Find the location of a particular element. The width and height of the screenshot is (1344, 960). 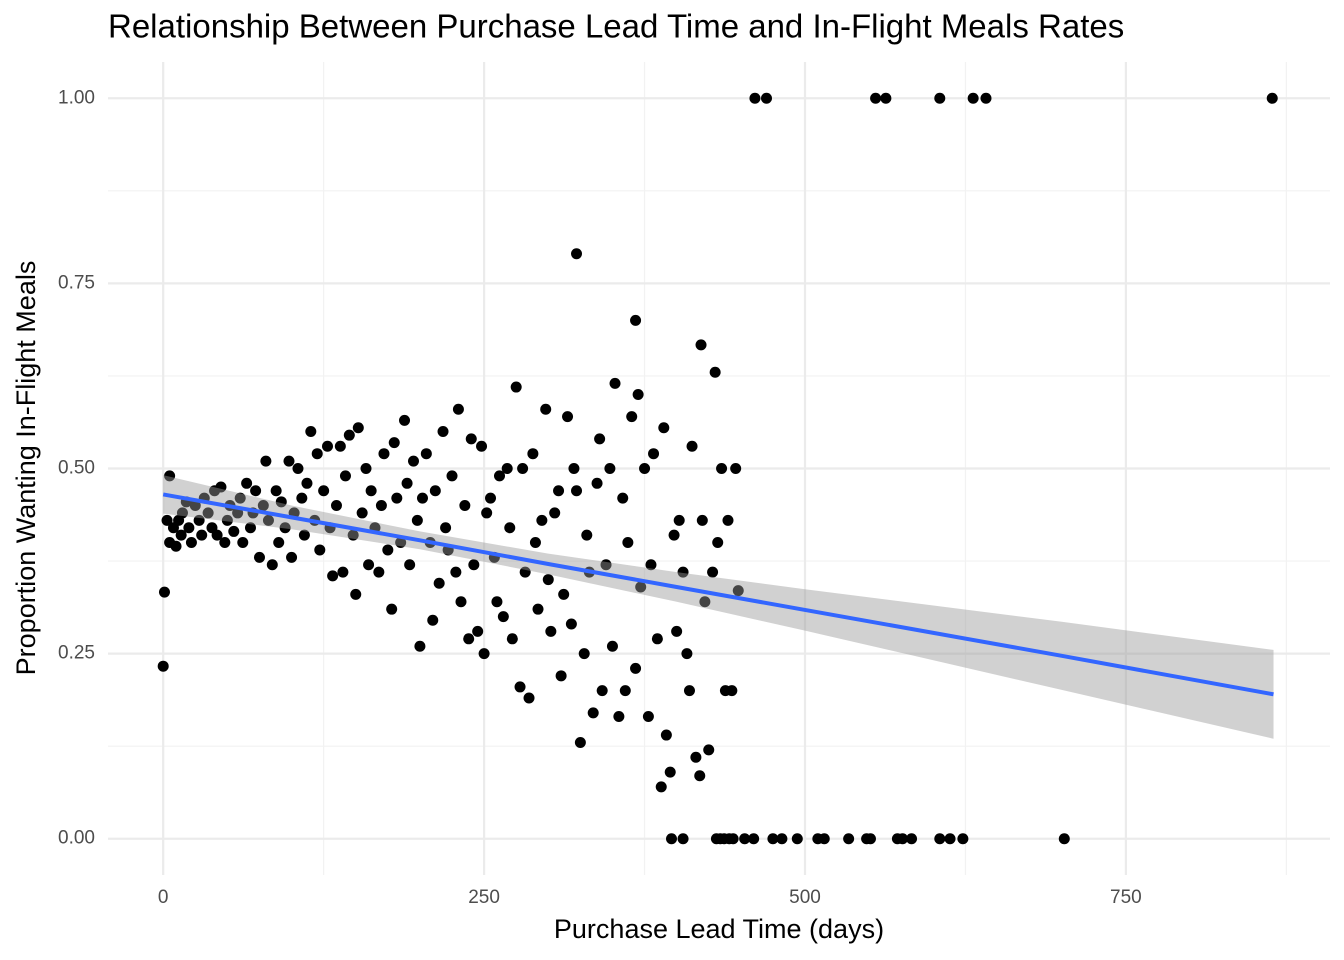

y-tick-label: 1.00 is located at coordinates (76, 97).